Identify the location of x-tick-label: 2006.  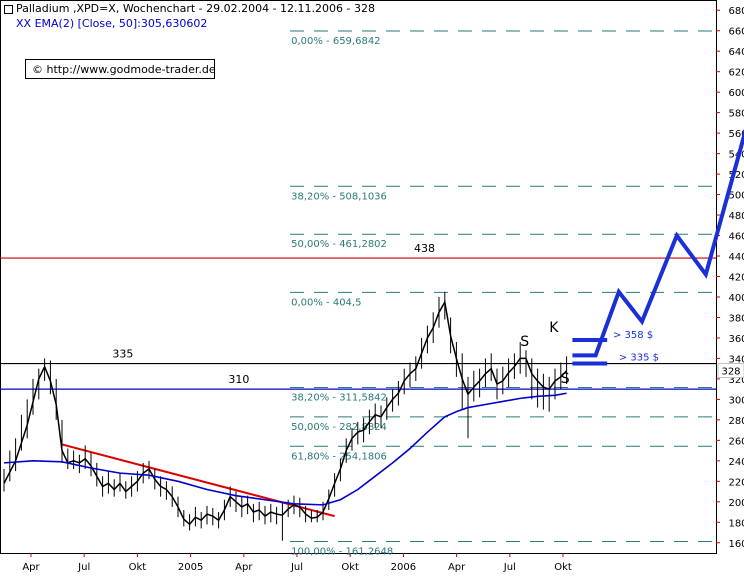
(403, 567).